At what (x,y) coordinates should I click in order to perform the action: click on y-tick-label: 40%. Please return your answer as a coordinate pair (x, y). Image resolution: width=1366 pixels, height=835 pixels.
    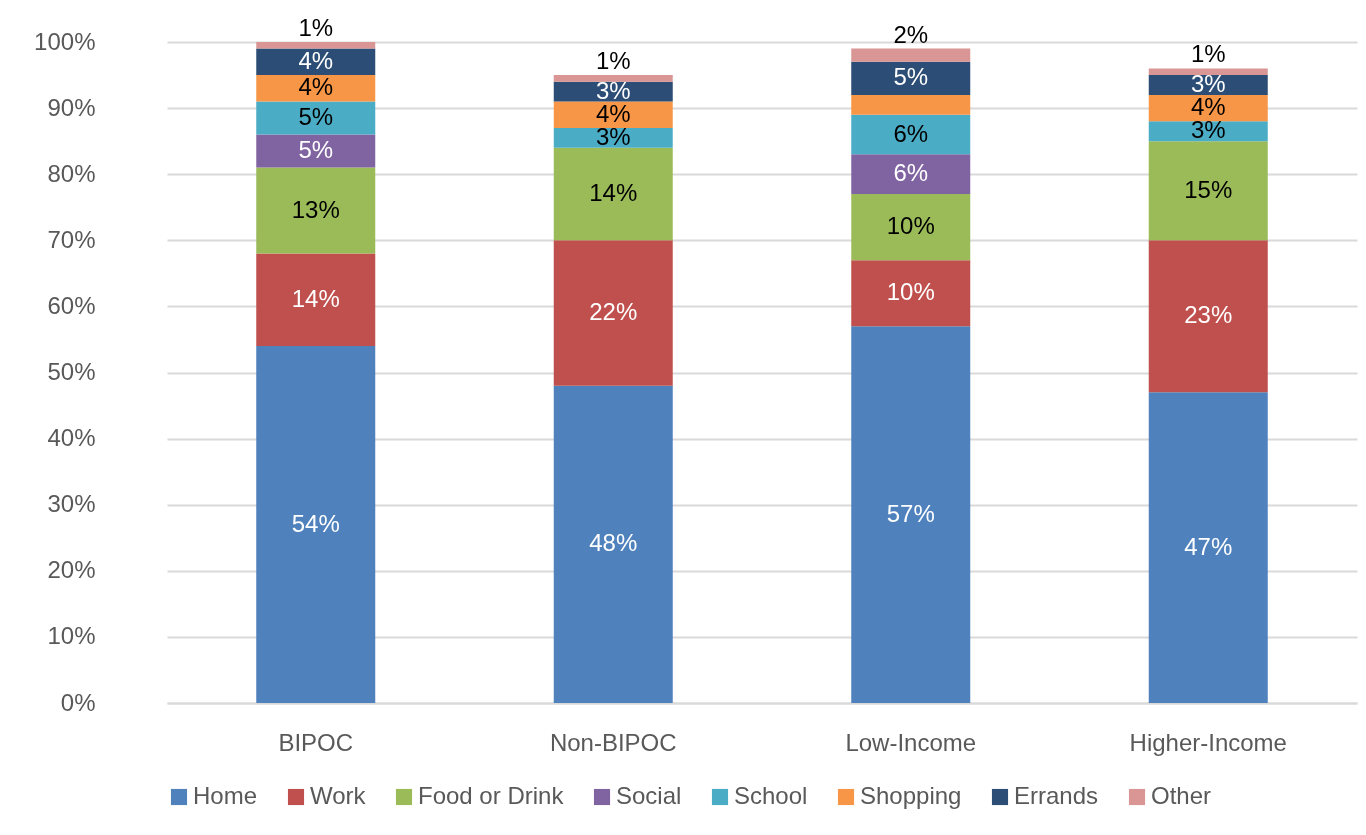
    Looking at the image, I should click on (71, 438).